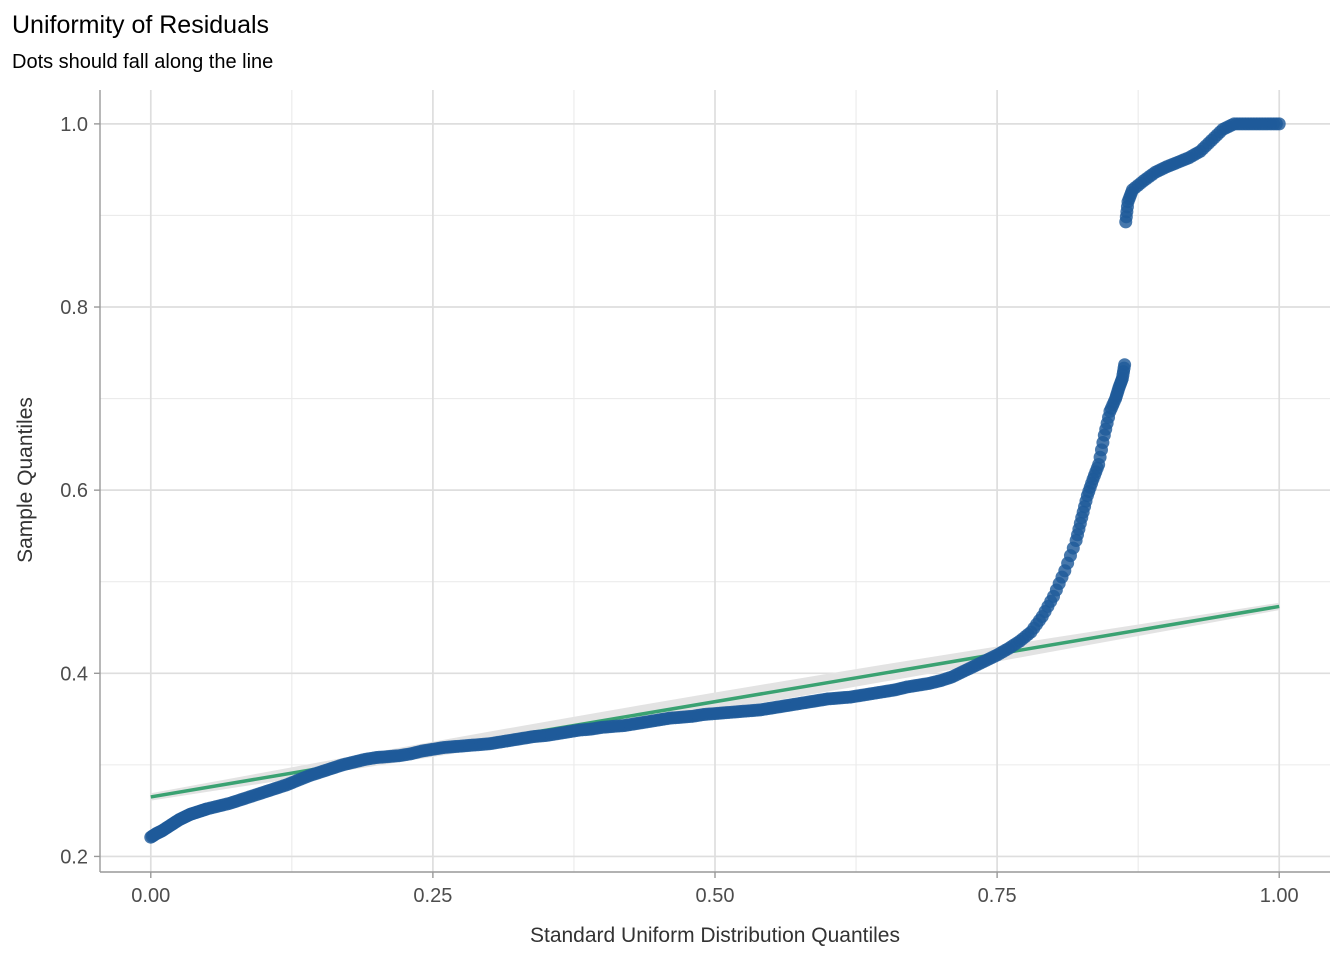 This screenshot has height=960, width=1344. What do you see at coordinates (74, 491) in the screenshot?
I see `y-tick-label: 0.6` at bounding box center [74, 491].